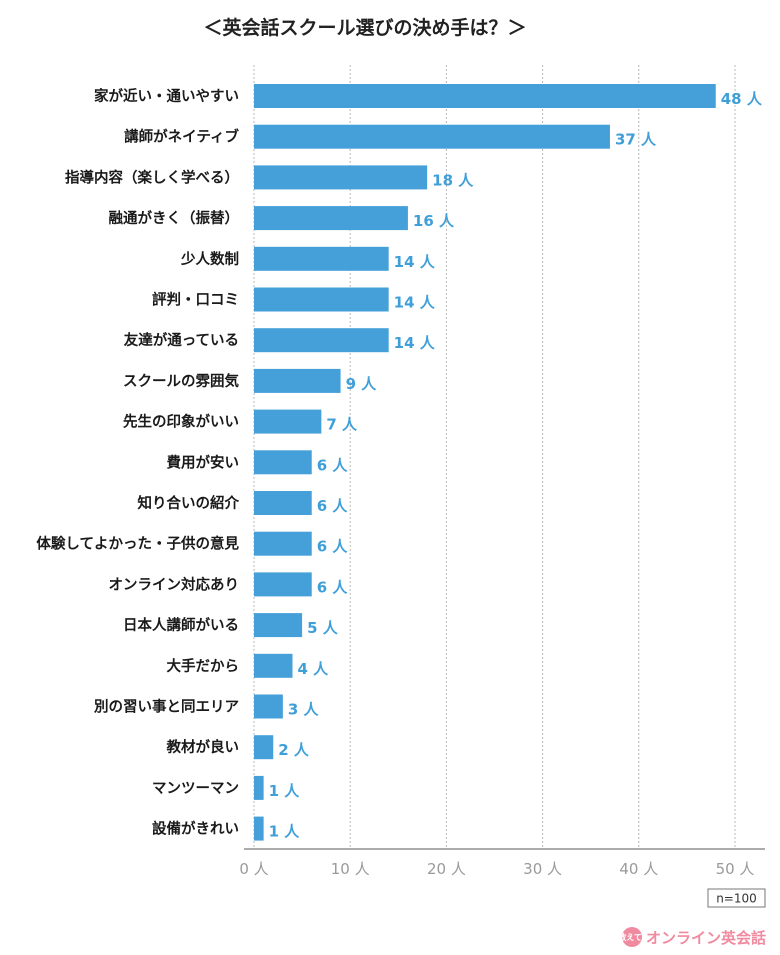 Image resolution: width=780 pixels, height=955 pixels. I want to click on value-label: 16 人, so click(434, 221).